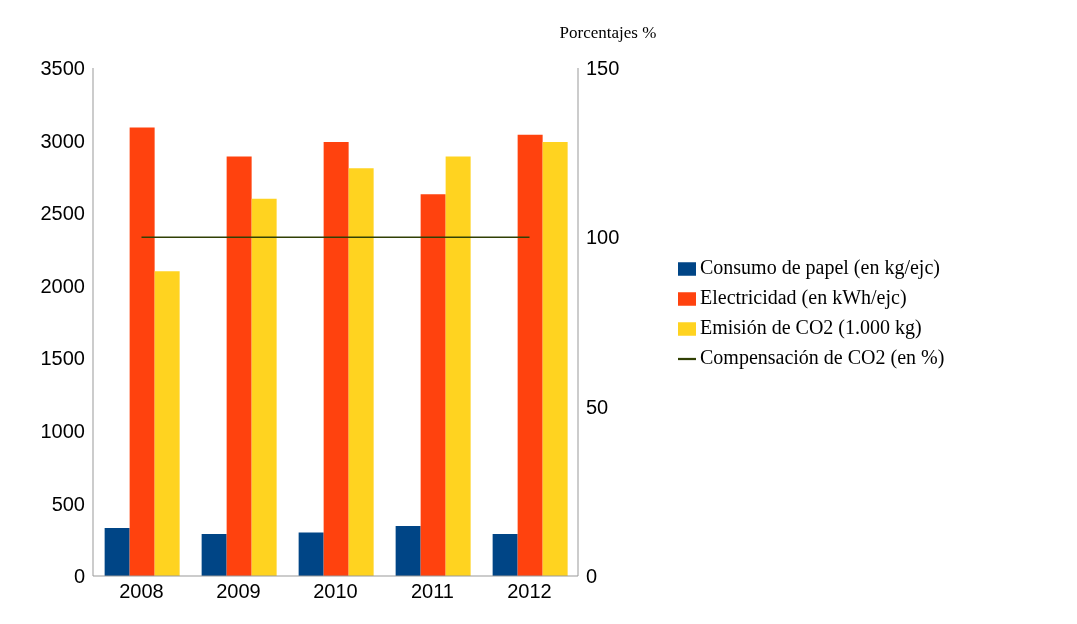  What do you see at coordinates (432, 591) in the screenshot?
I see `x-tick-label: 2011` at bounding box center [432, 591].